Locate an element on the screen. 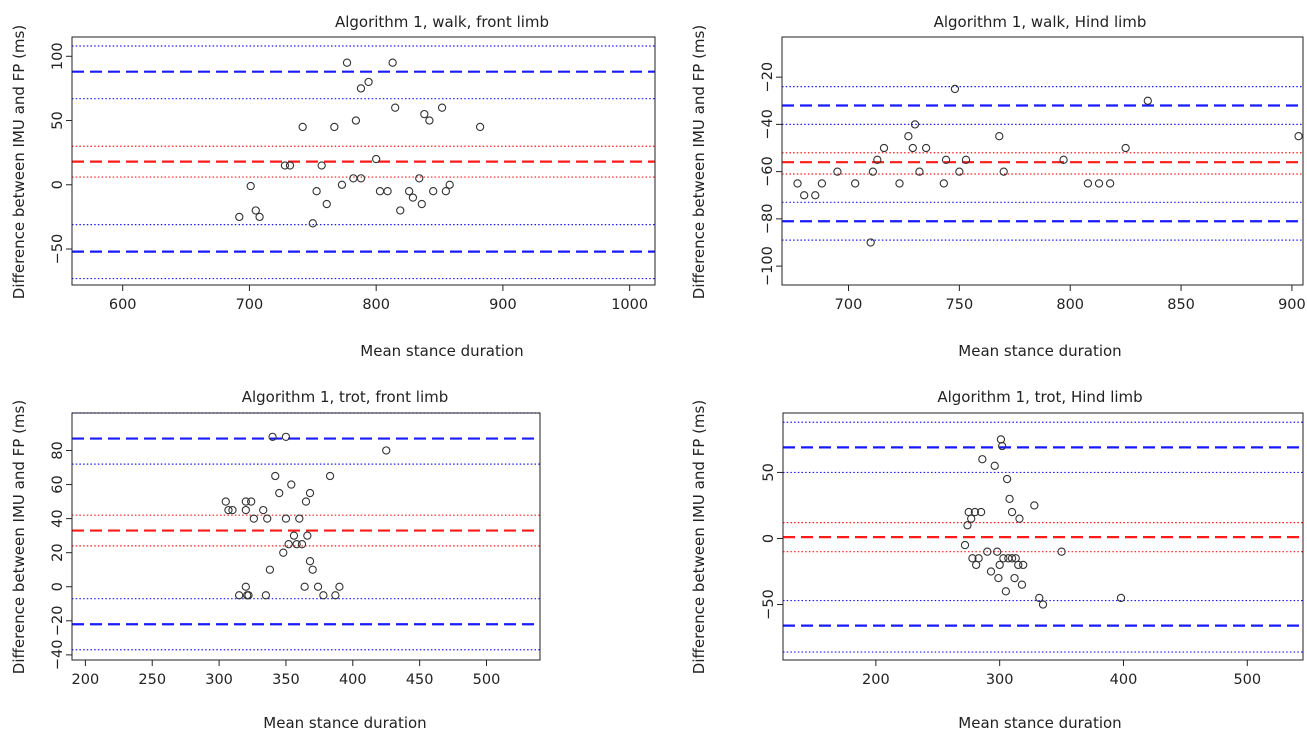  y-tick-label: 100 is located at coordinates (58, 56).